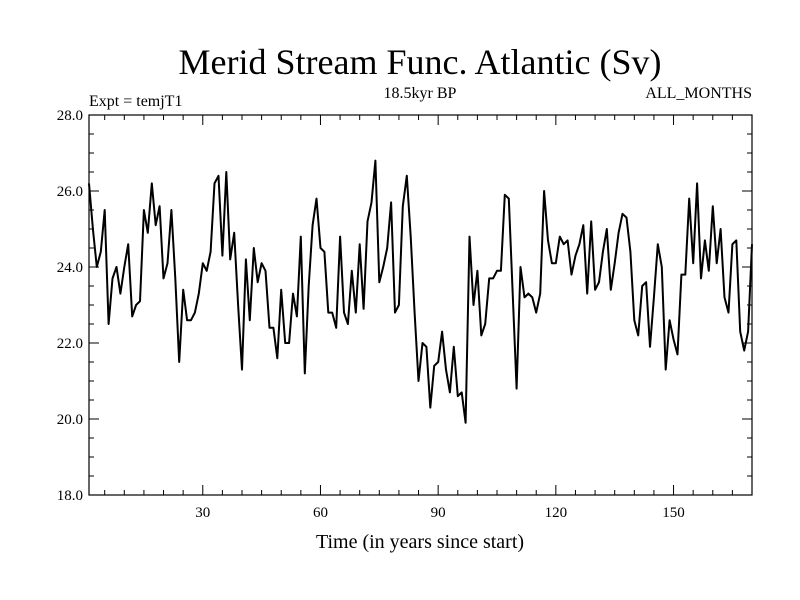 The width and height of the screenshot is (800, 600). Describe the element at coordinates (70, 496) in the screenshot. I see `y-tick-label: 18.0` at that location.